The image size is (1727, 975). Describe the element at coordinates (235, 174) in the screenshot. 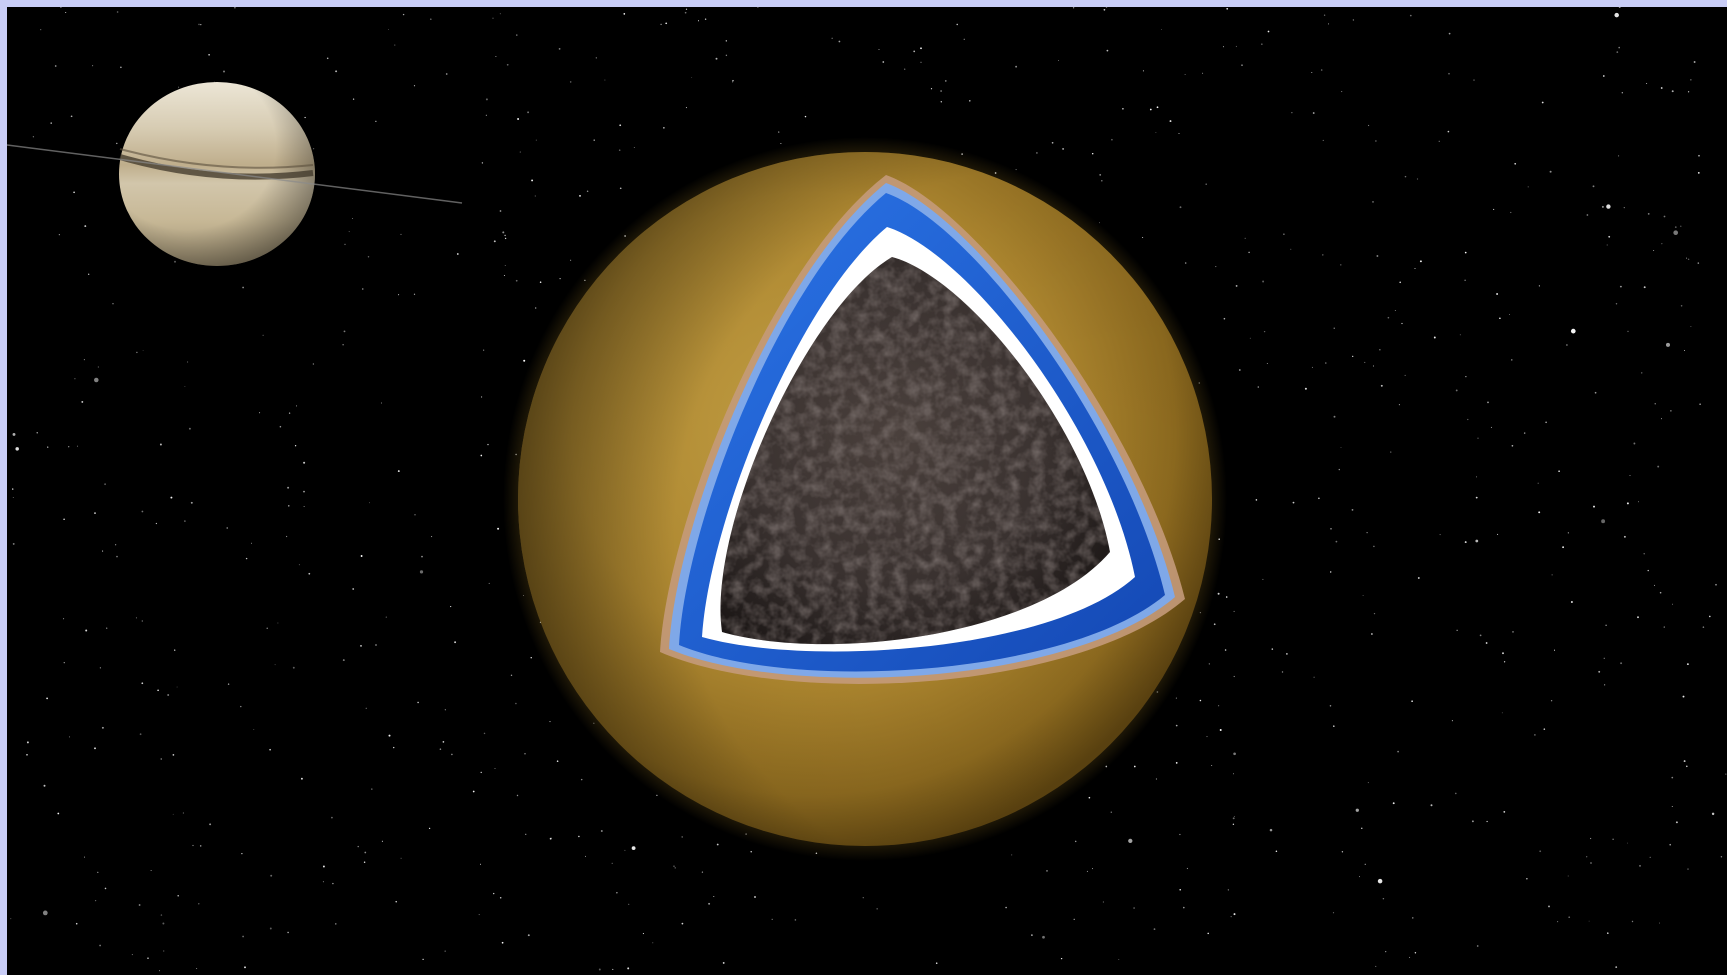

I see `ringed-planet` at that location.